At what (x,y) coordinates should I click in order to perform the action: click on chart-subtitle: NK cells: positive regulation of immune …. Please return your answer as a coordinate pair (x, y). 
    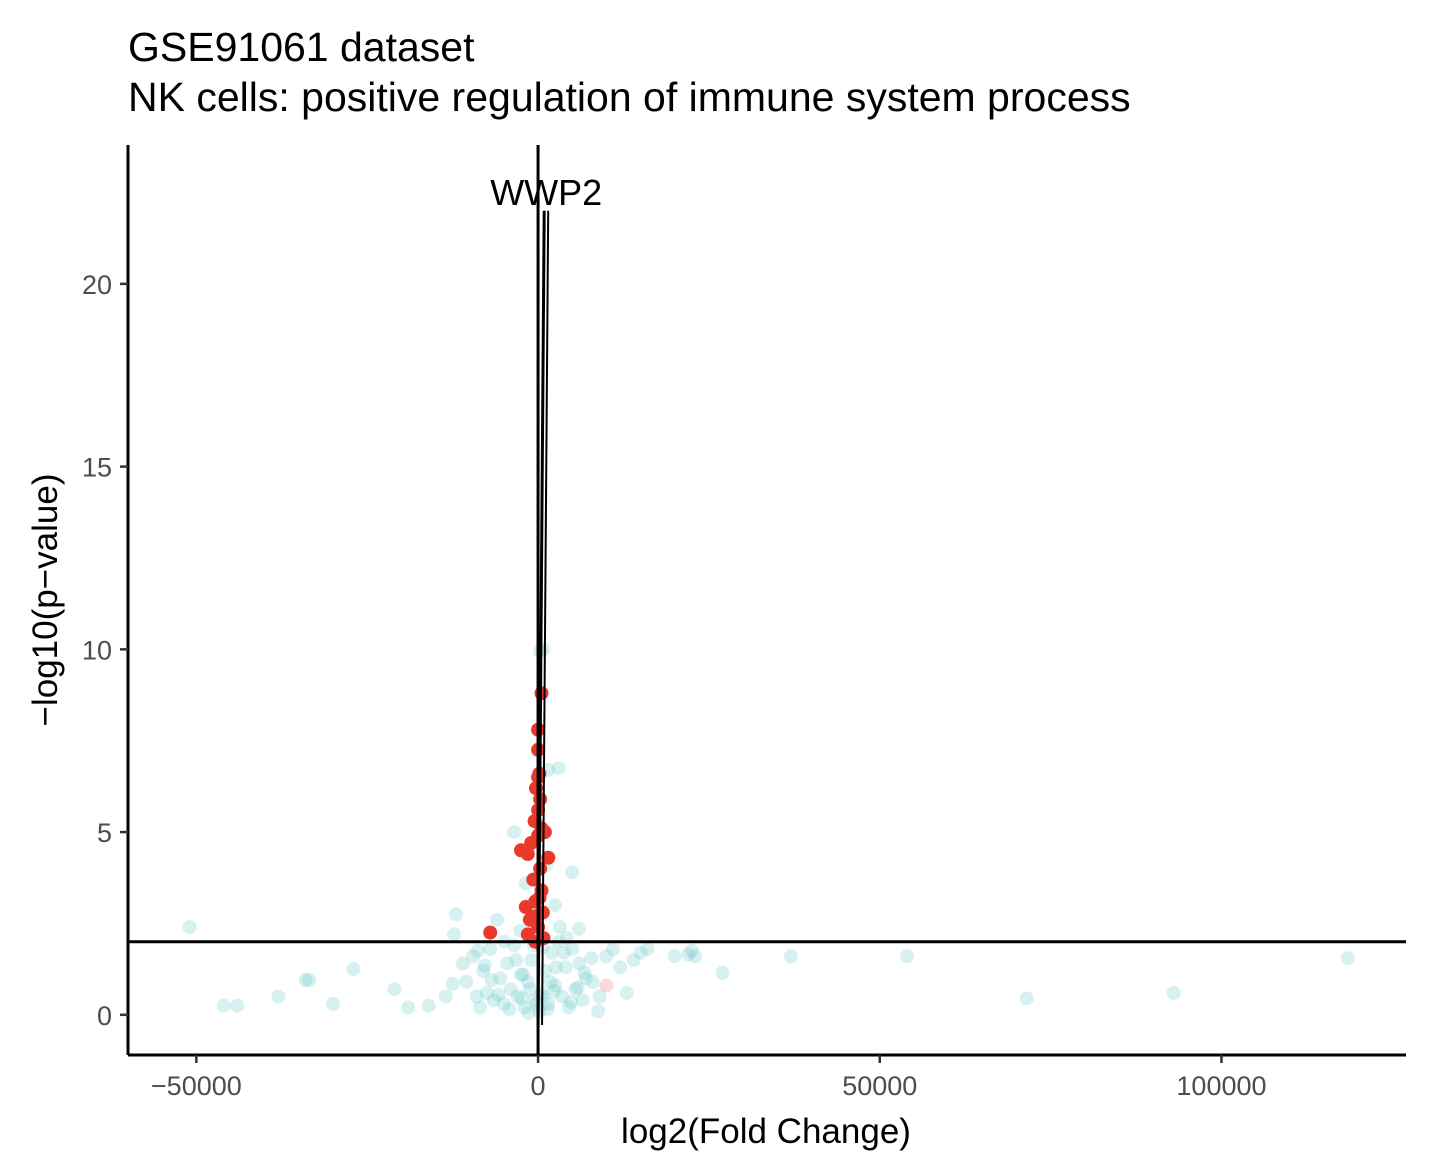
    Looking at the image, I should click on (629, 97).